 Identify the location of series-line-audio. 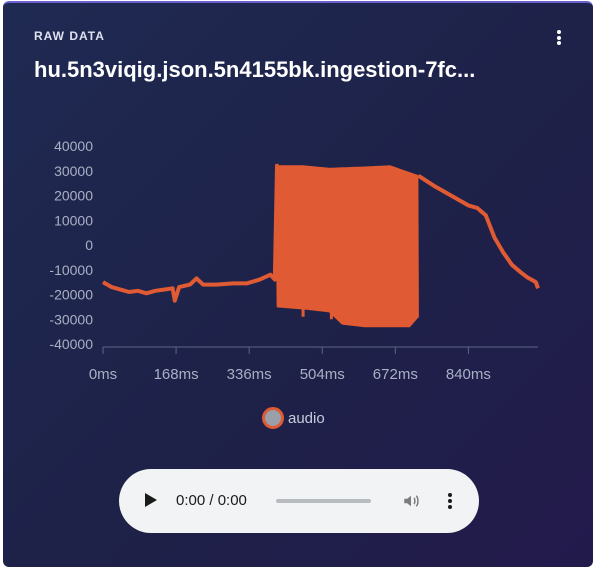
(191, 235).